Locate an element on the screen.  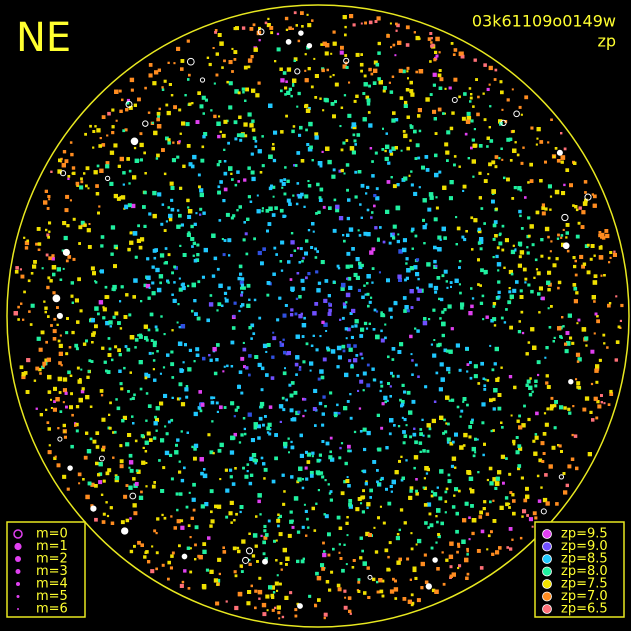
direction-label: NE is located at coordinates (43, 38).